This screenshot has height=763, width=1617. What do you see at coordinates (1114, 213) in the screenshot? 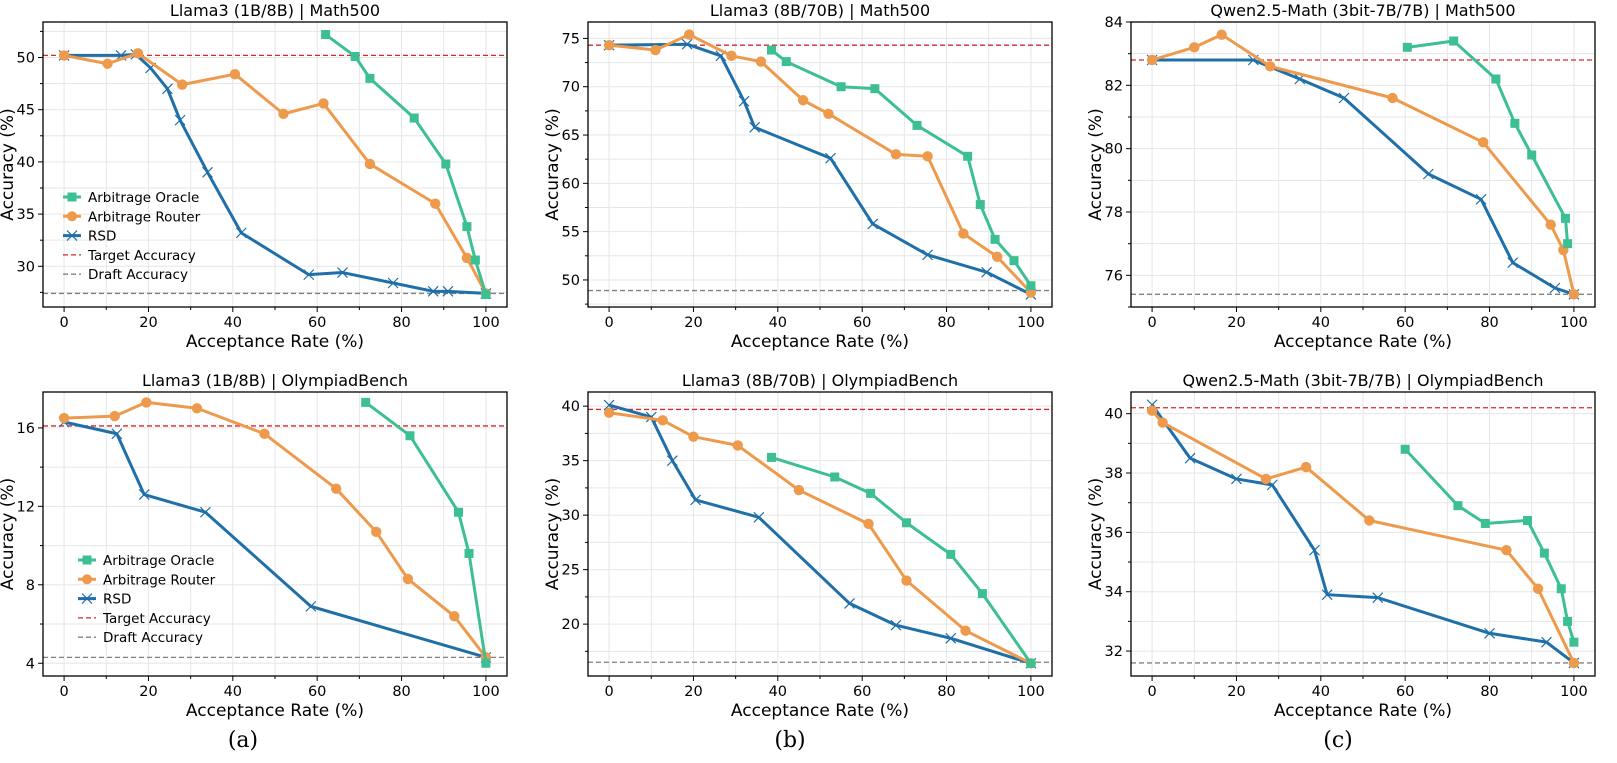
I see `y-tick-label: 78` at bounding box center [1114, 213].